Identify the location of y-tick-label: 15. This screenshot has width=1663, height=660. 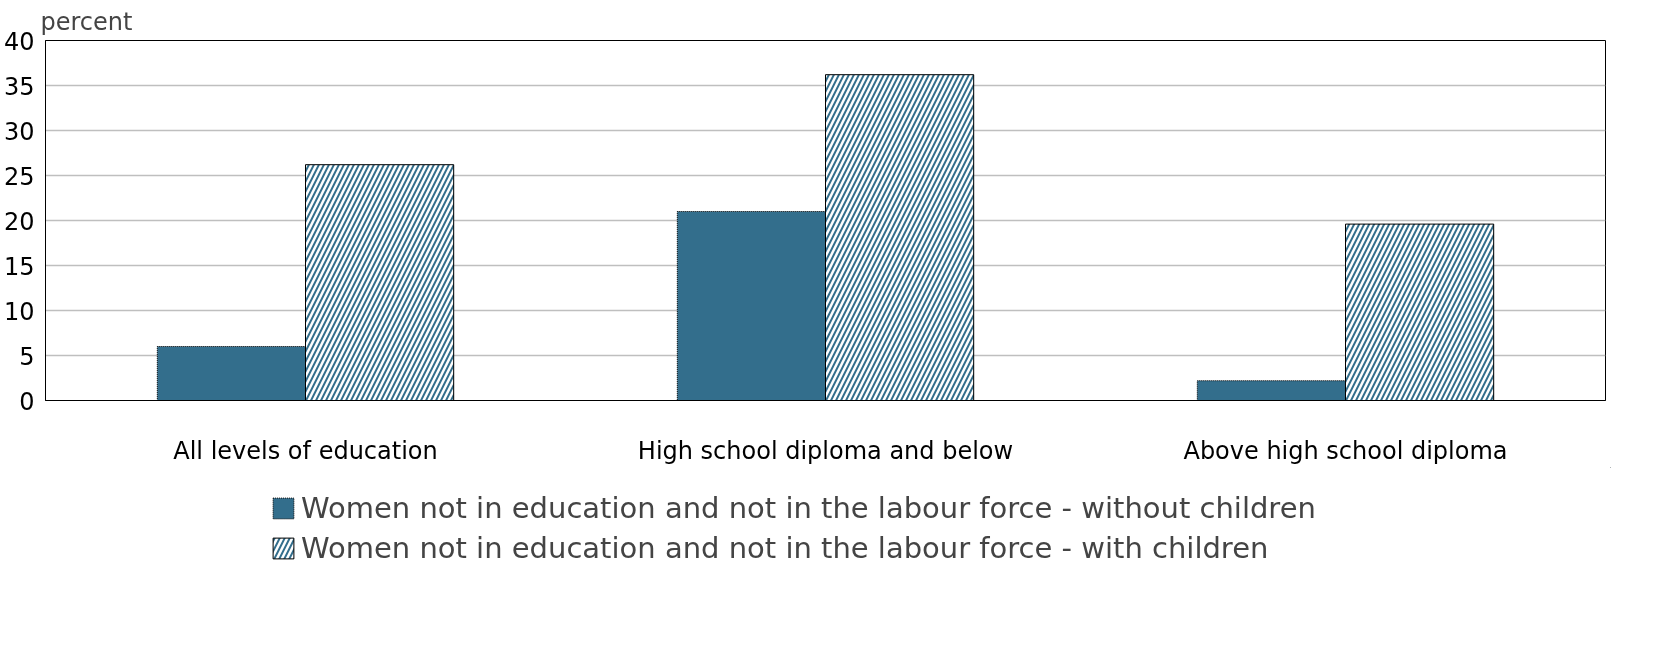
(19, 266).